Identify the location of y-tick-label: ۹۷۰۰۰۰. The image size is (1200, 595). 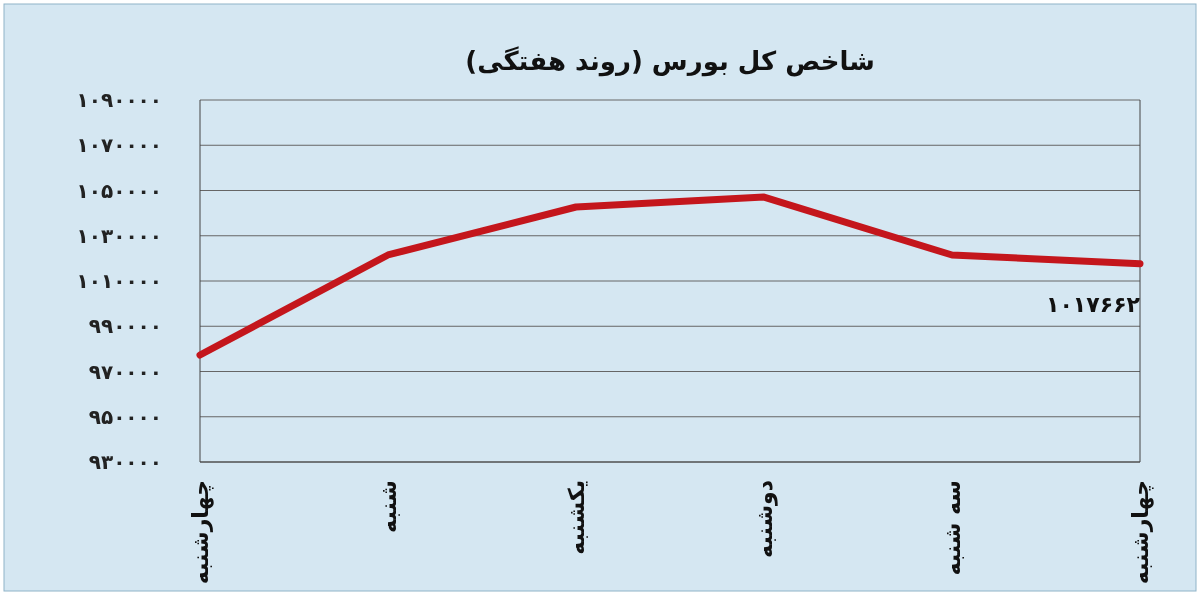
(125, 371).